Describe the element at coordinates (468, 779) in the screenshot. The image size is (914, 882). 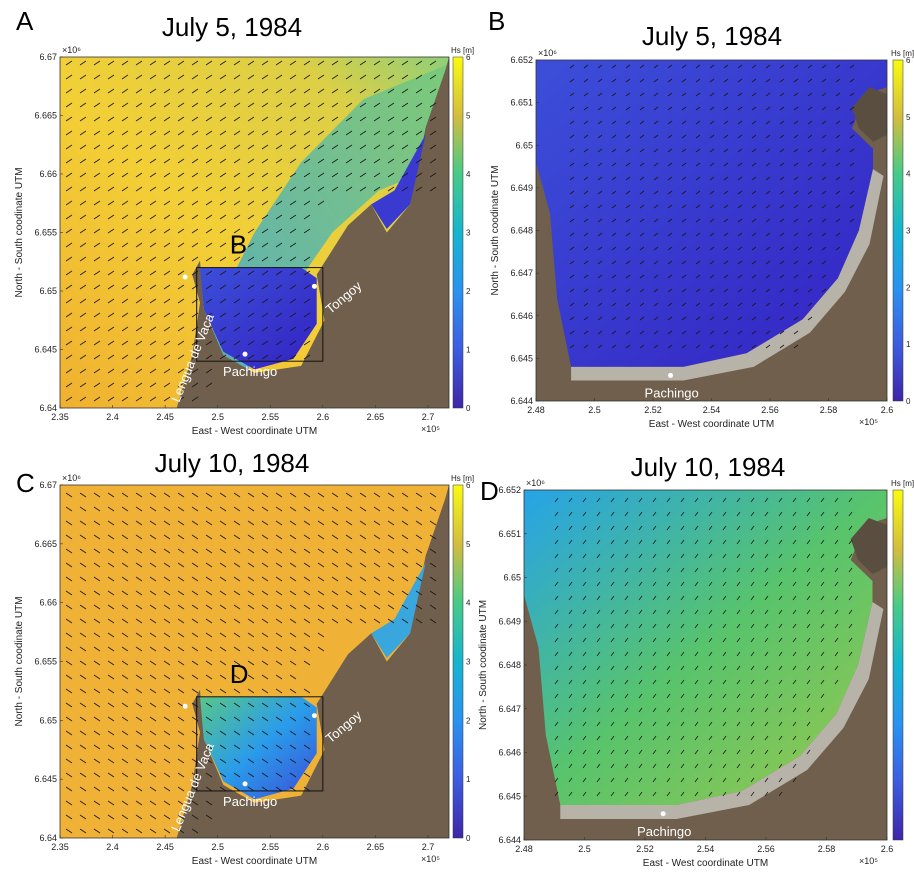
I see `colorbar-tick: 1` at that location.